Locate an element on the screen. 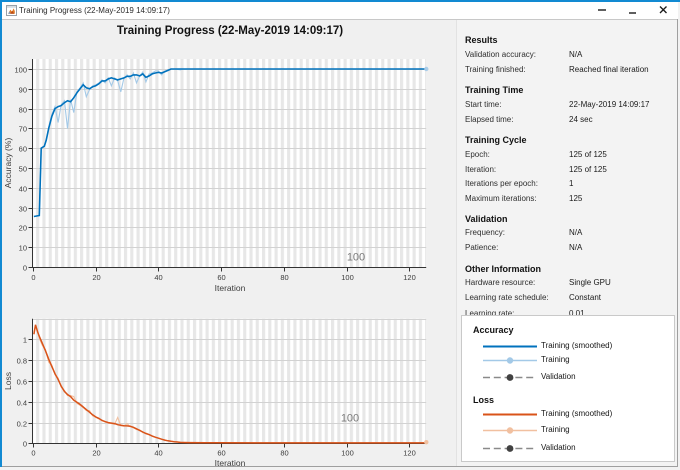 The image size is (680, 470). svg-text: 0.6 is located at coordinates (22, 381).